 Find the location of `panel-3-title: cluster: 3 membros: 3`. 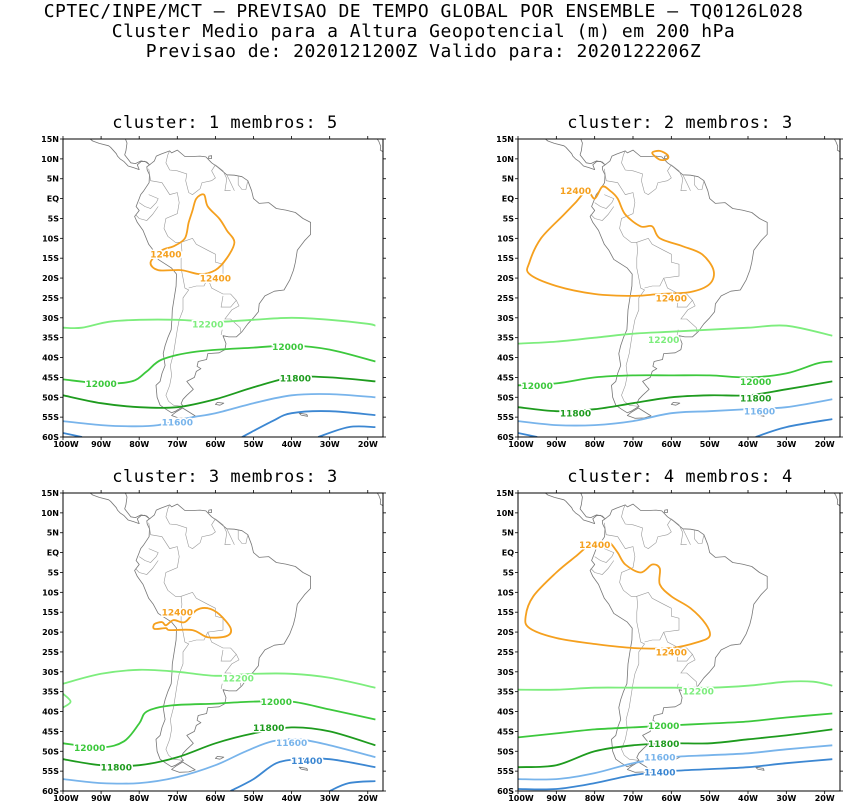

panel-3-title: cluster: 3 membros: 3 is located at coordinates (225, 477).